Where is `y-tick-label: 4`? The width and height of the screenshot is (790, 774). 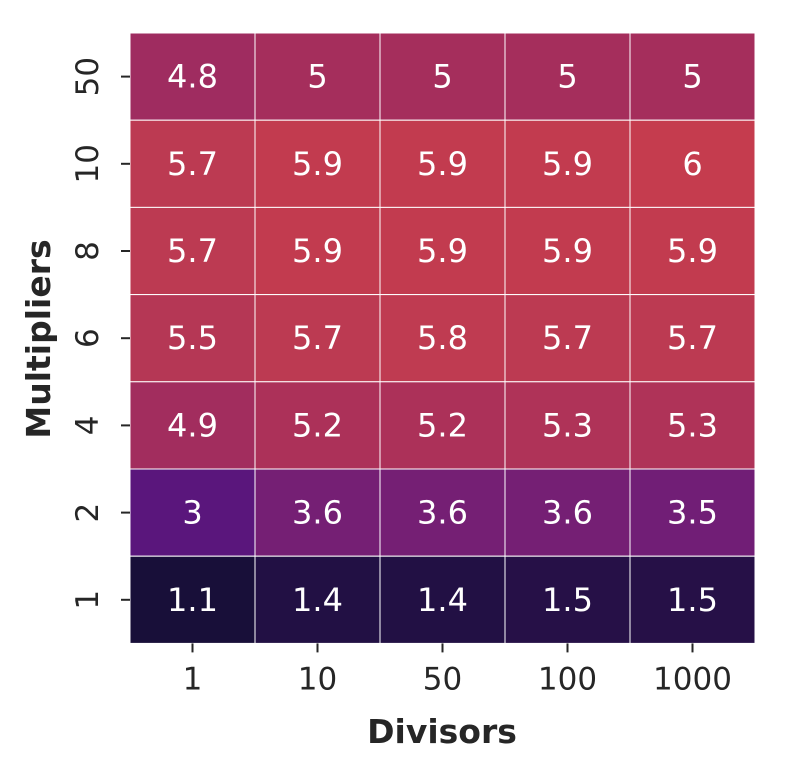 y-tick-label: 4 is located at coordinates (88, 426).